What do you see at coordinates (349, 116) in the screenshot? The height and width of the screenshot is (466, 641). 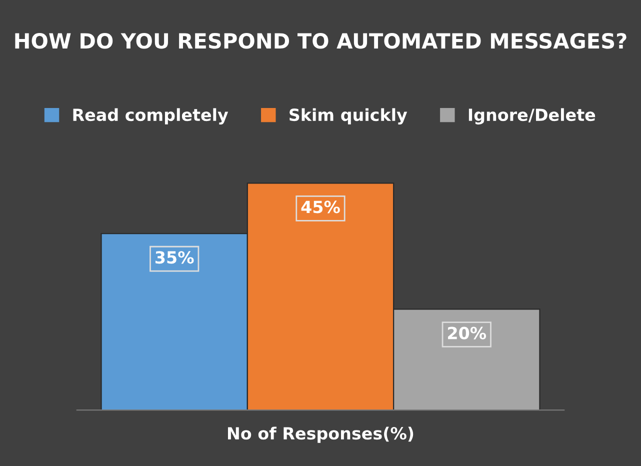 I see `legend-label: Skim quickly` at bounding box center [349, 116].